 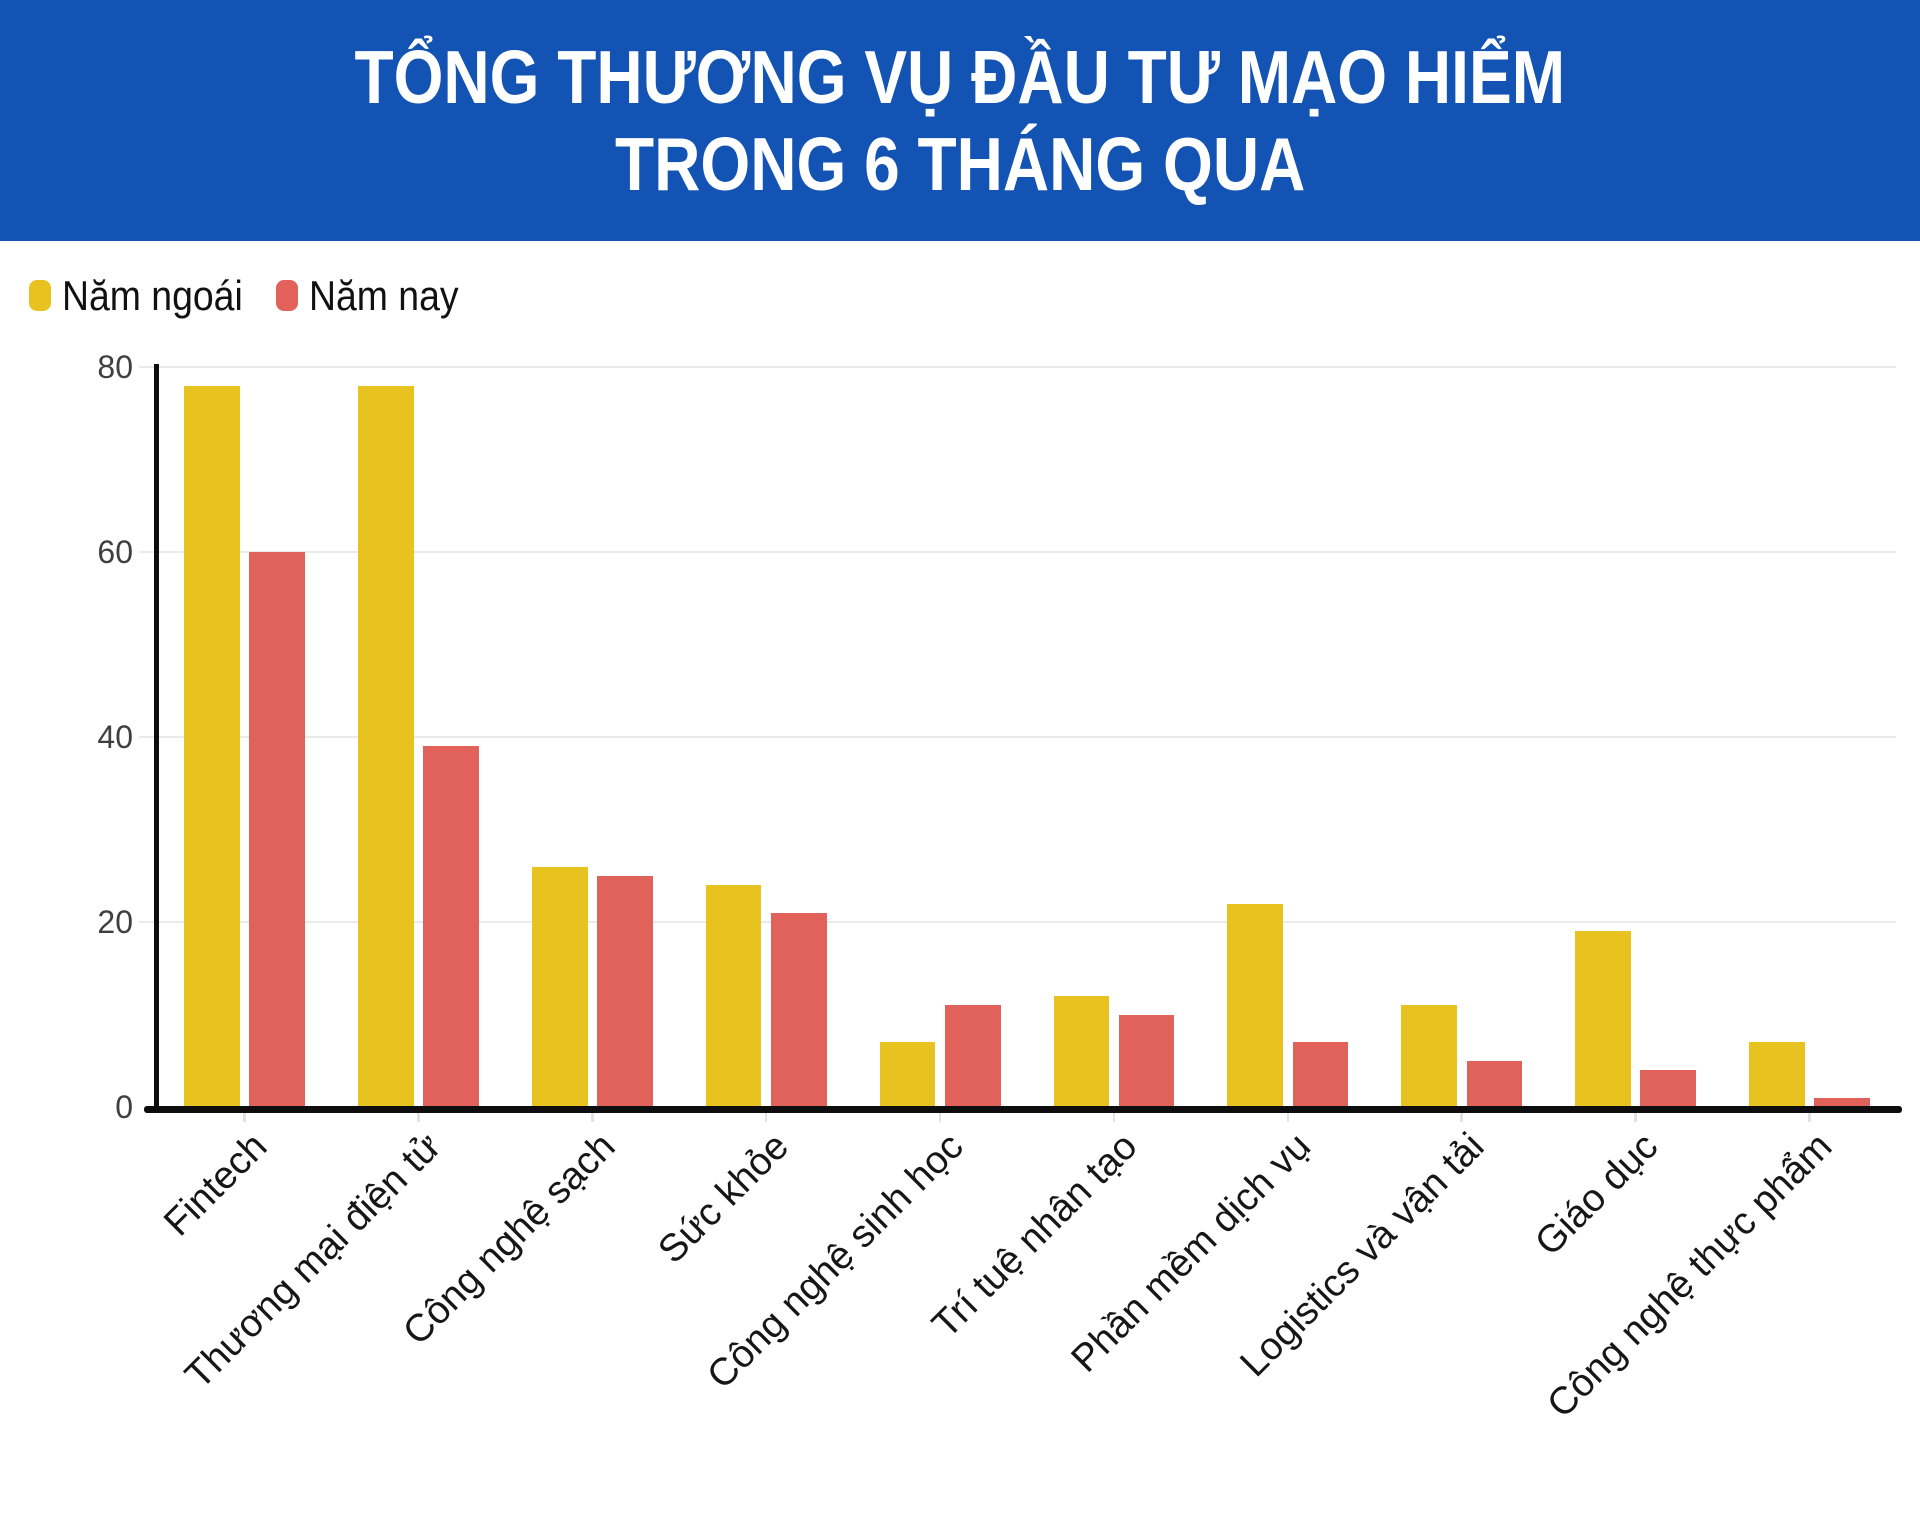 What do you see at coordinates (384, 295) in the screenshot?
I see `legend-label-this-year: Năm nay` at bounding box center [384, 295].